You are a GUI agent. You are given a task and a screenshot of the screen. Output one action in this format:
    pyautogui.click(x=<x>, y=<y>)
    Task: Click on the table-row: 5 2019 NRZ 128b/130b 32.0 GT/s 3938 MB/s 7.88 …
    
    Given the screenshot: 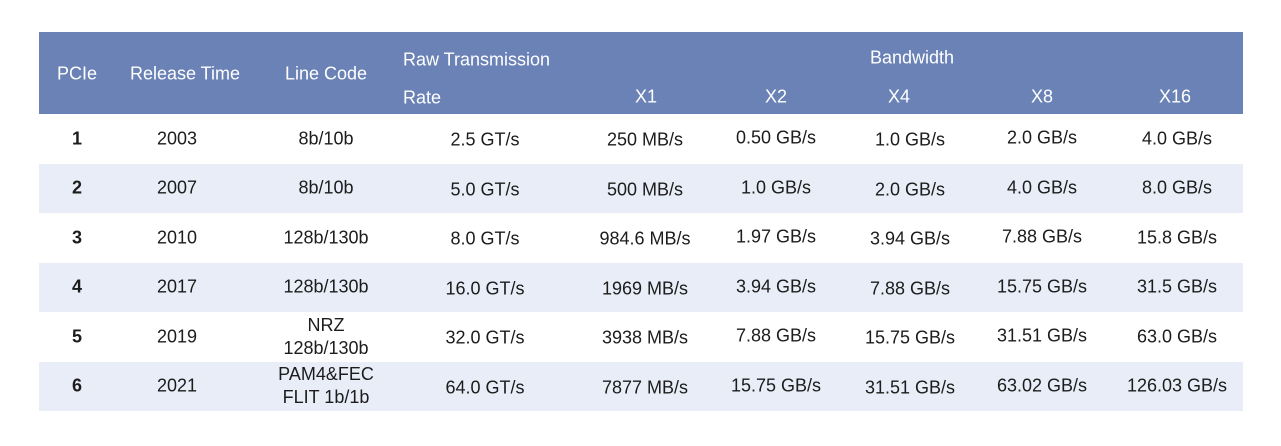 What is the action you would take?
    pyautogui.click(x=641, y=337)
    